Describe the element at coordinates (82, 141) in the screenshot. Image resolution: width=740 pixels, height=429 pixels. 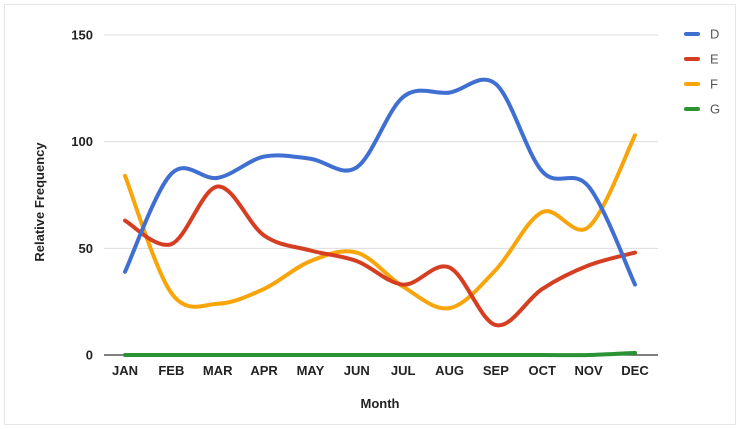
I see `y-tick-label-100: 100` at that location.